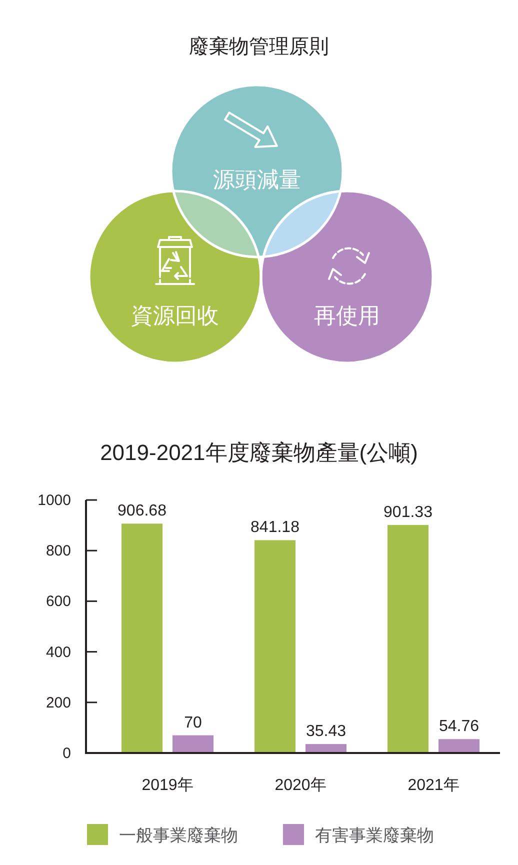 The width and height of the screenshot is (518, 865). Describe the element at coordinates (168, 785) in the screenshot. I see `x-tick-label: 2019年` at that location.